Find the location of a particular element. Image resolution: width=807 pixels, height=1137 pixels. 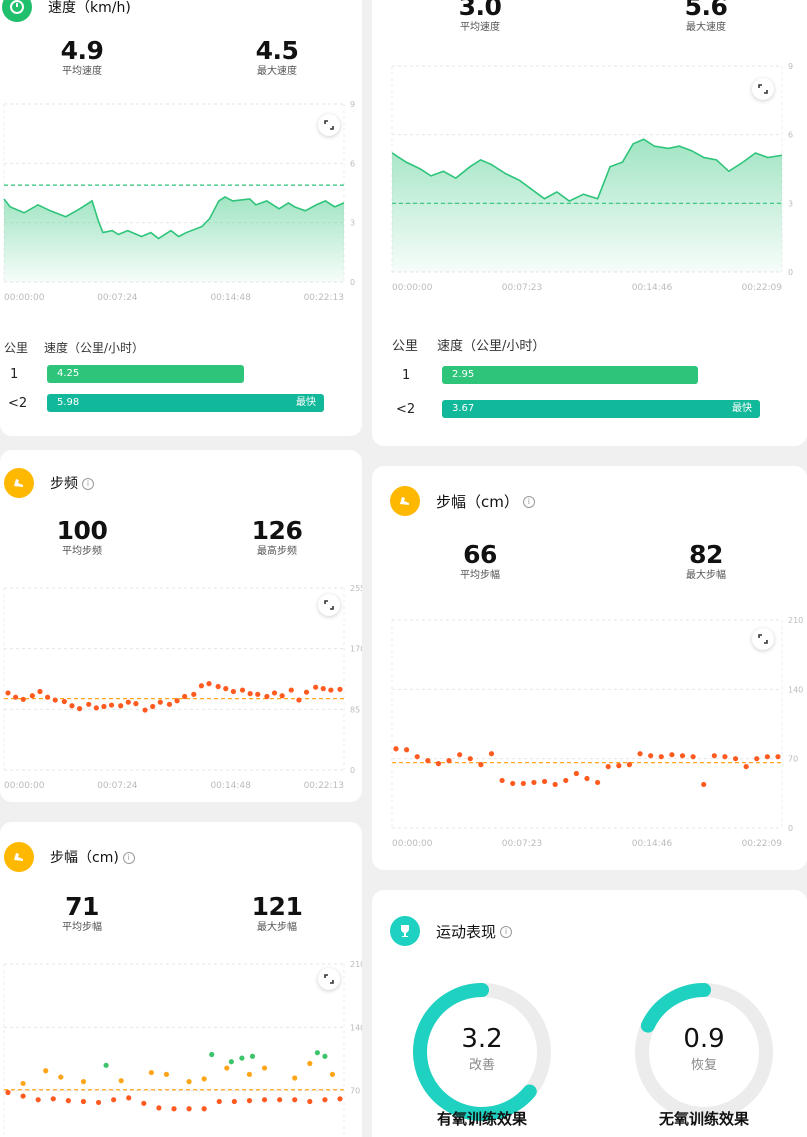

x-tick-label: 00:22:13 is located at coordinates (324, 298).